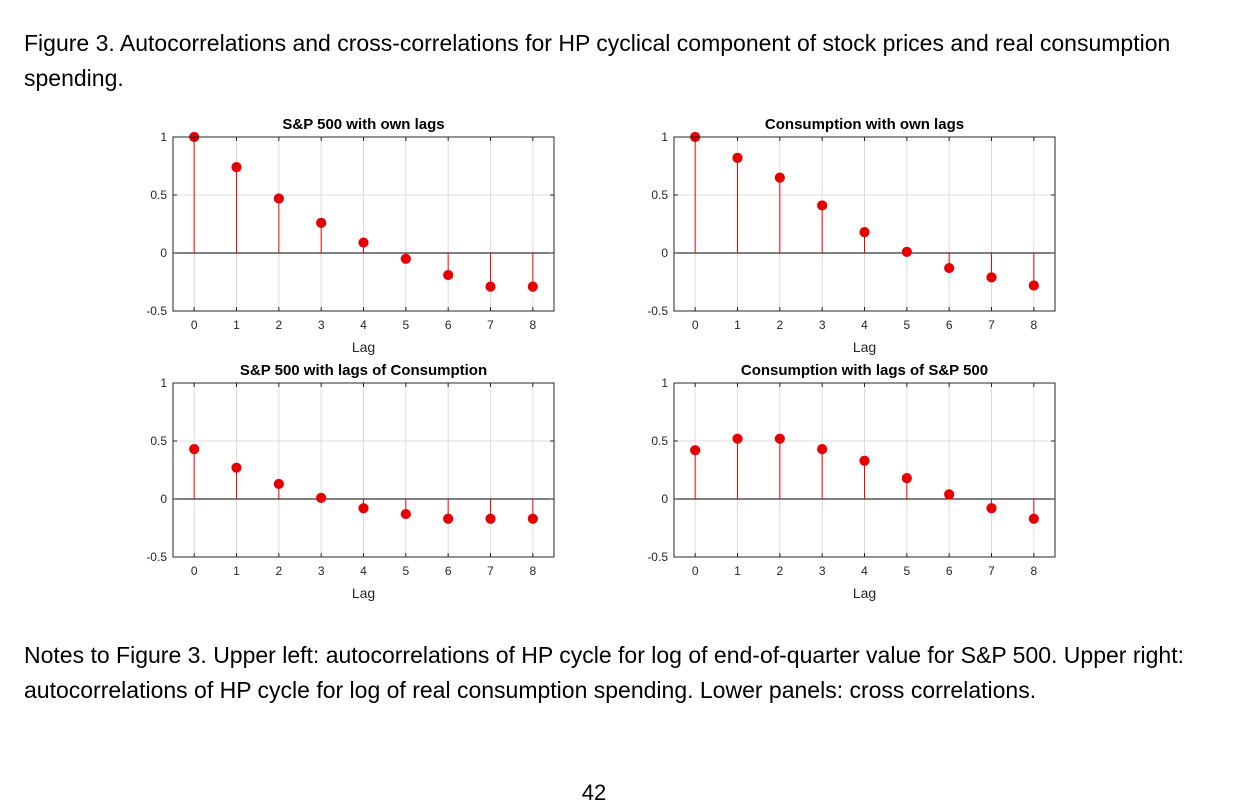 This screenshot has width=1242, height=806. I want to click on chart-title: Consumption with own lags, so click(864, 124).